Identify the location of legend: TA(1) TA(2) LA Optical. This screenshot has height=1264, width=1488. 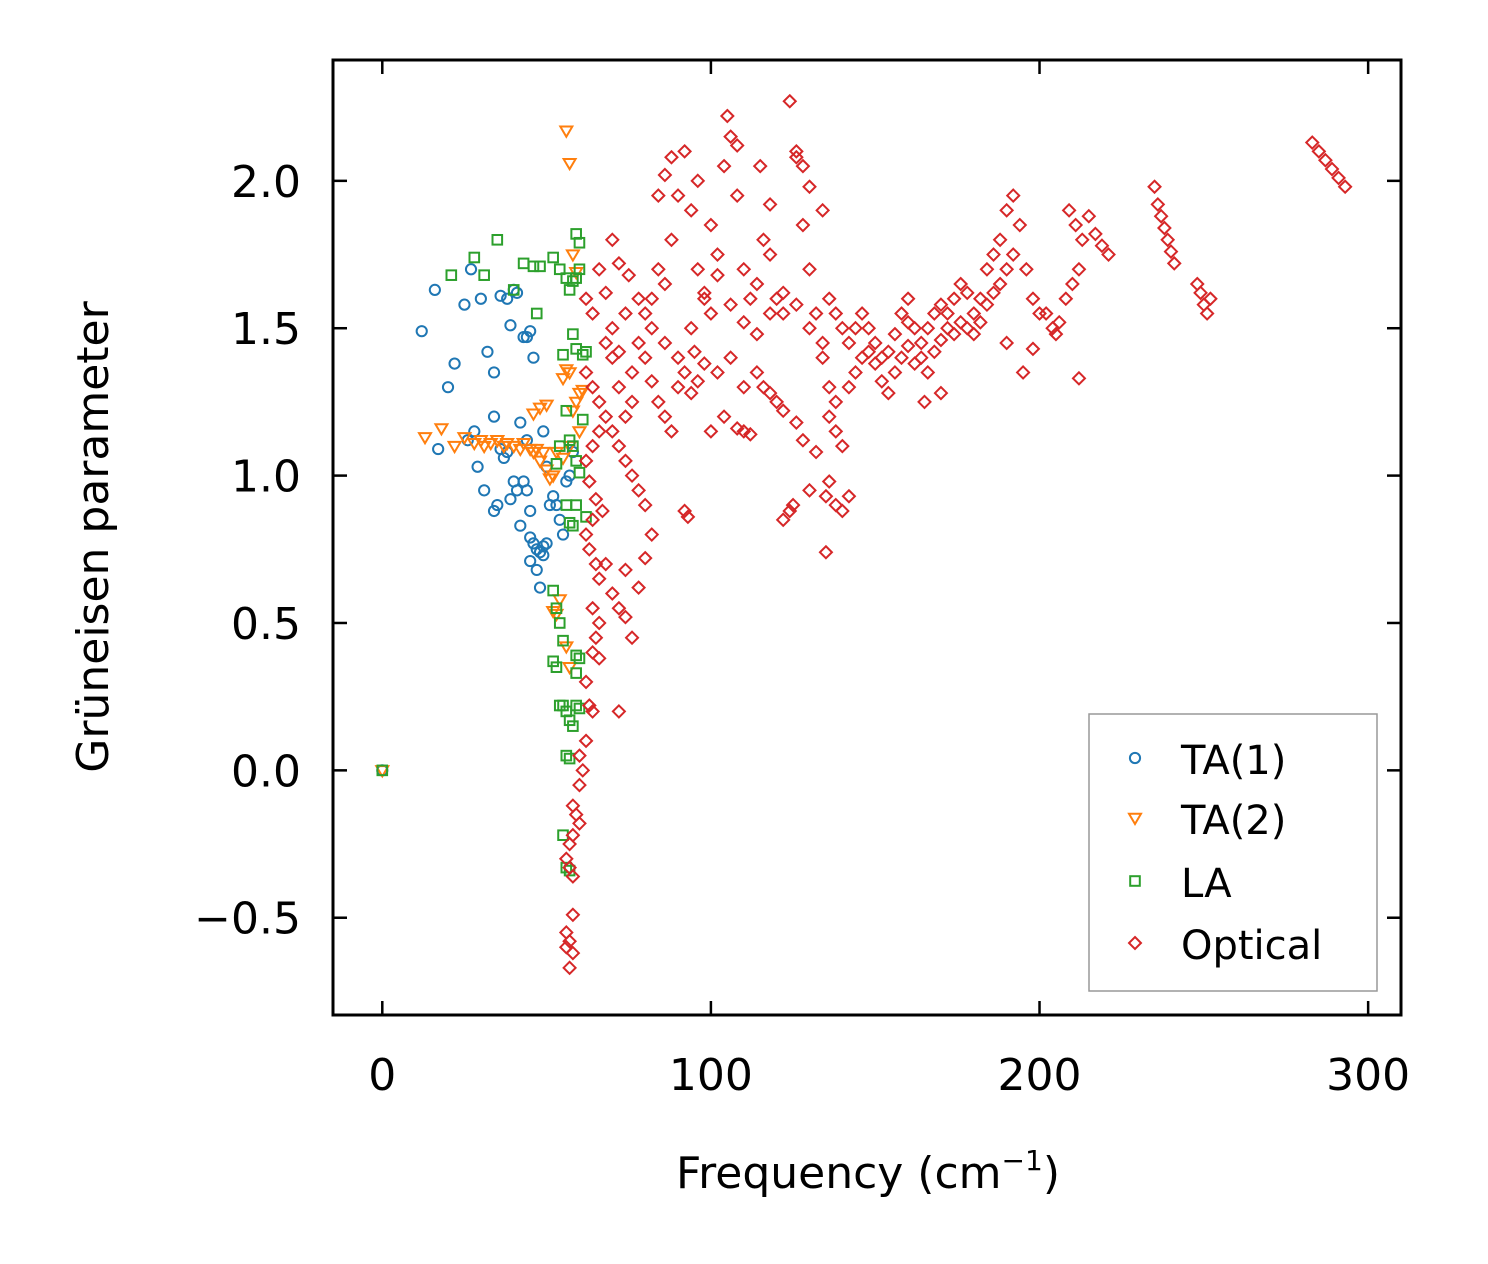
(1233, 852).